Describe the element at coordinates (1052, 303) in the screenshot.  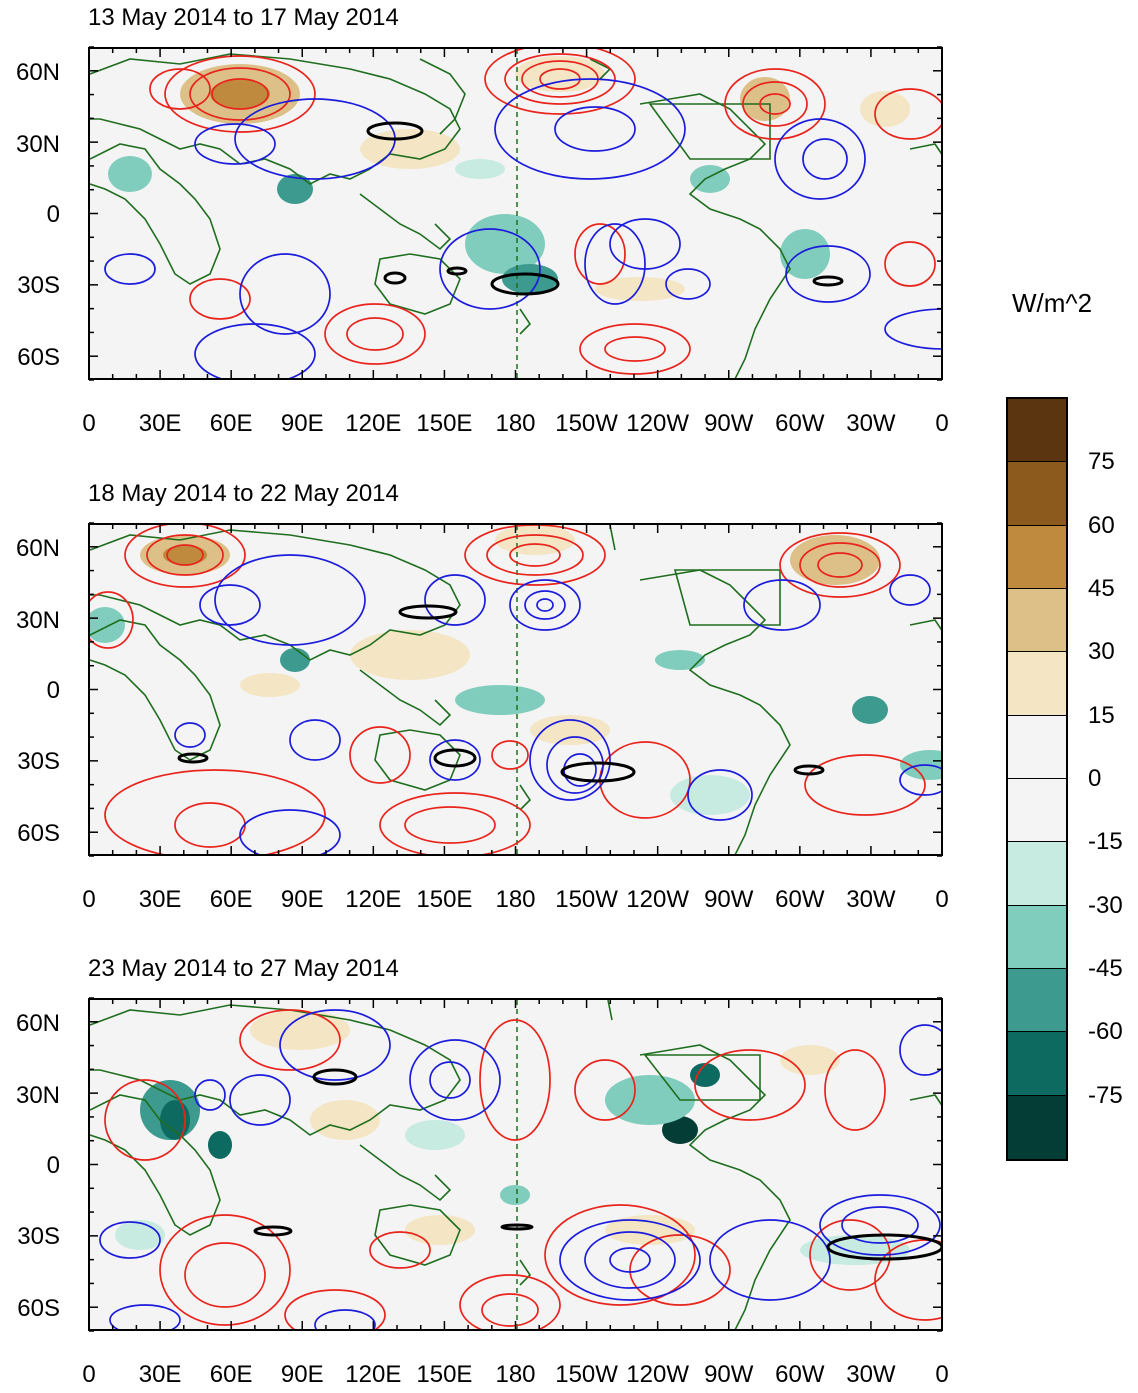
I see `colorbar-unit: W/m^2` at that location.